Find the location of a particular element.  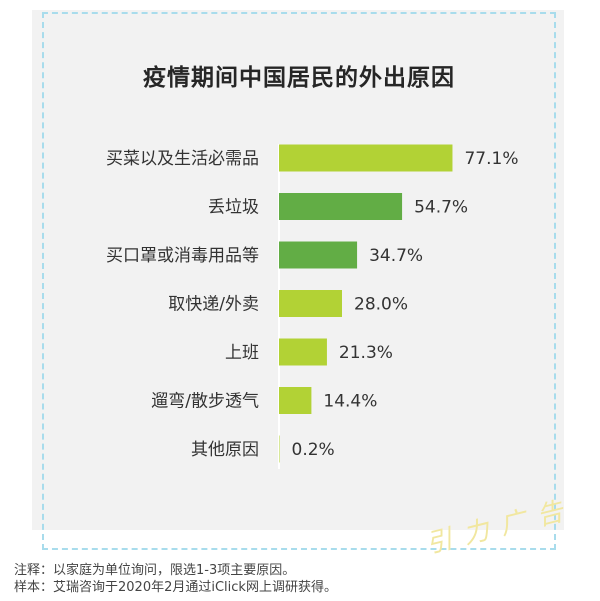

chart-source: 样本：艾瑞咨询于2020年2月通过iClick网上调研获得。 is located at coordinates (175, 587).